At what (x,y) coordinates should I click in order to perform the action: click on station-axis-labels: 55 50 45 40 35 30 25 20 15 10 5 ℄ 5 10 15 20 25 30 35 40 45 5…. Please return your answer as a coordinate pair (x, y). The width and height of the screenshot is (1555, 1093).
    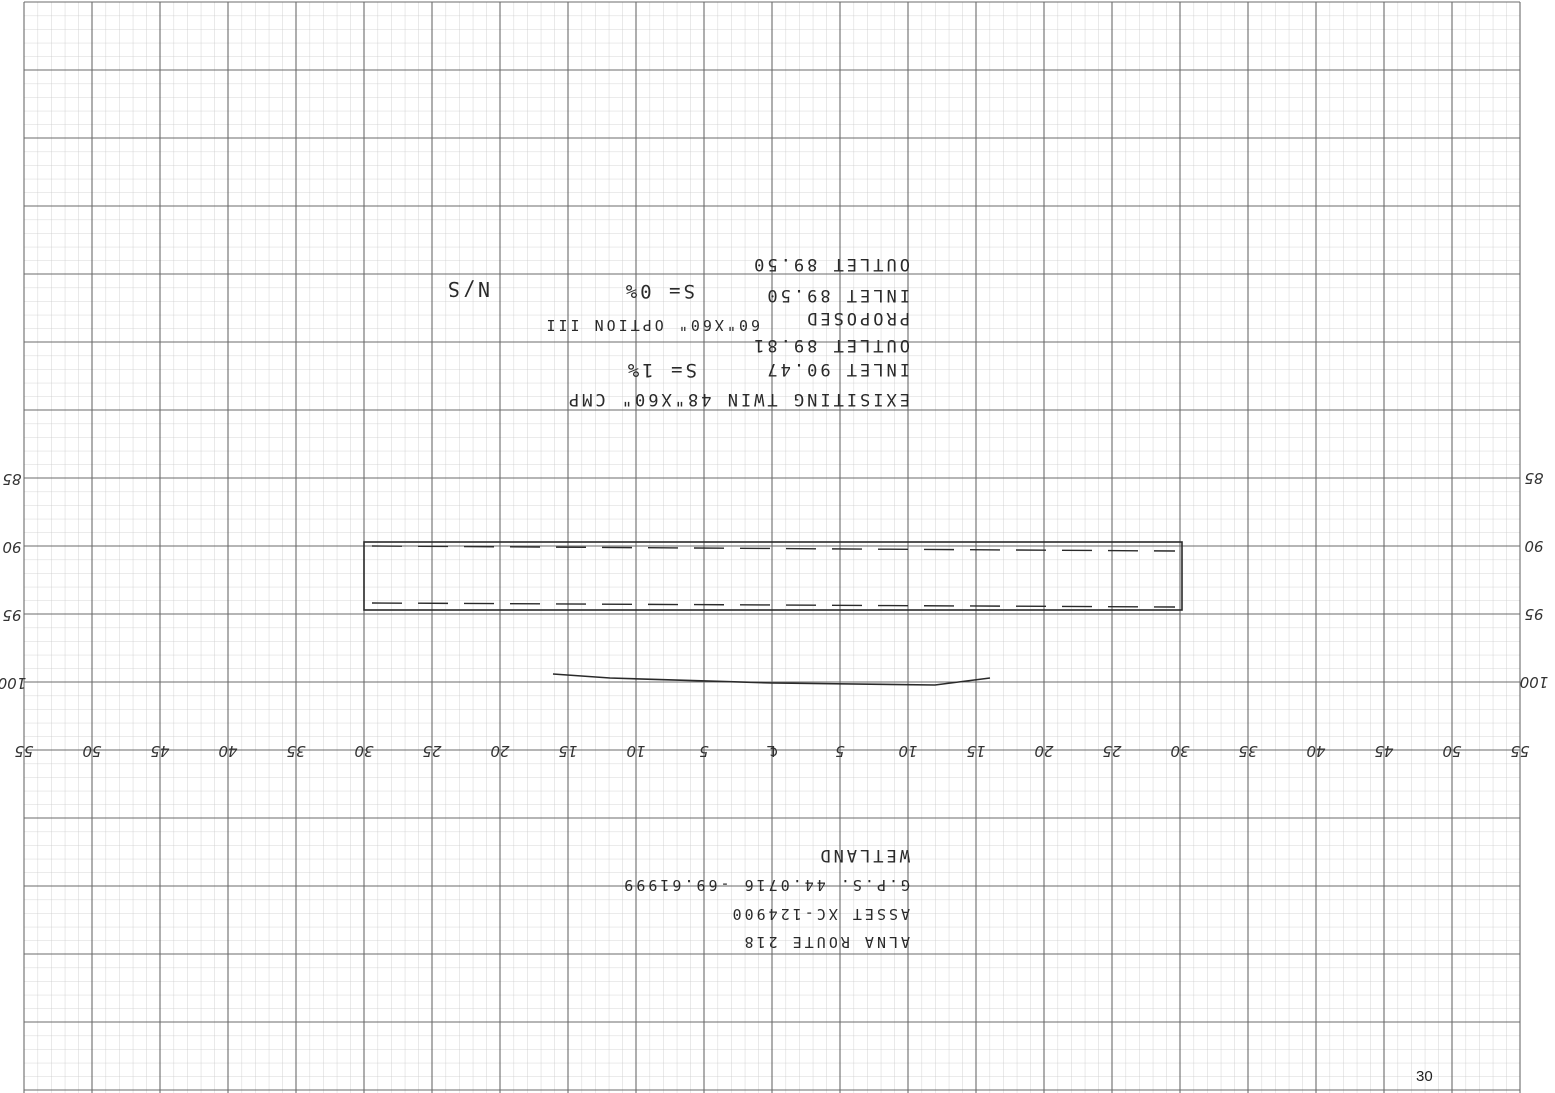
    Looking at the image, I should click on (771, 751).